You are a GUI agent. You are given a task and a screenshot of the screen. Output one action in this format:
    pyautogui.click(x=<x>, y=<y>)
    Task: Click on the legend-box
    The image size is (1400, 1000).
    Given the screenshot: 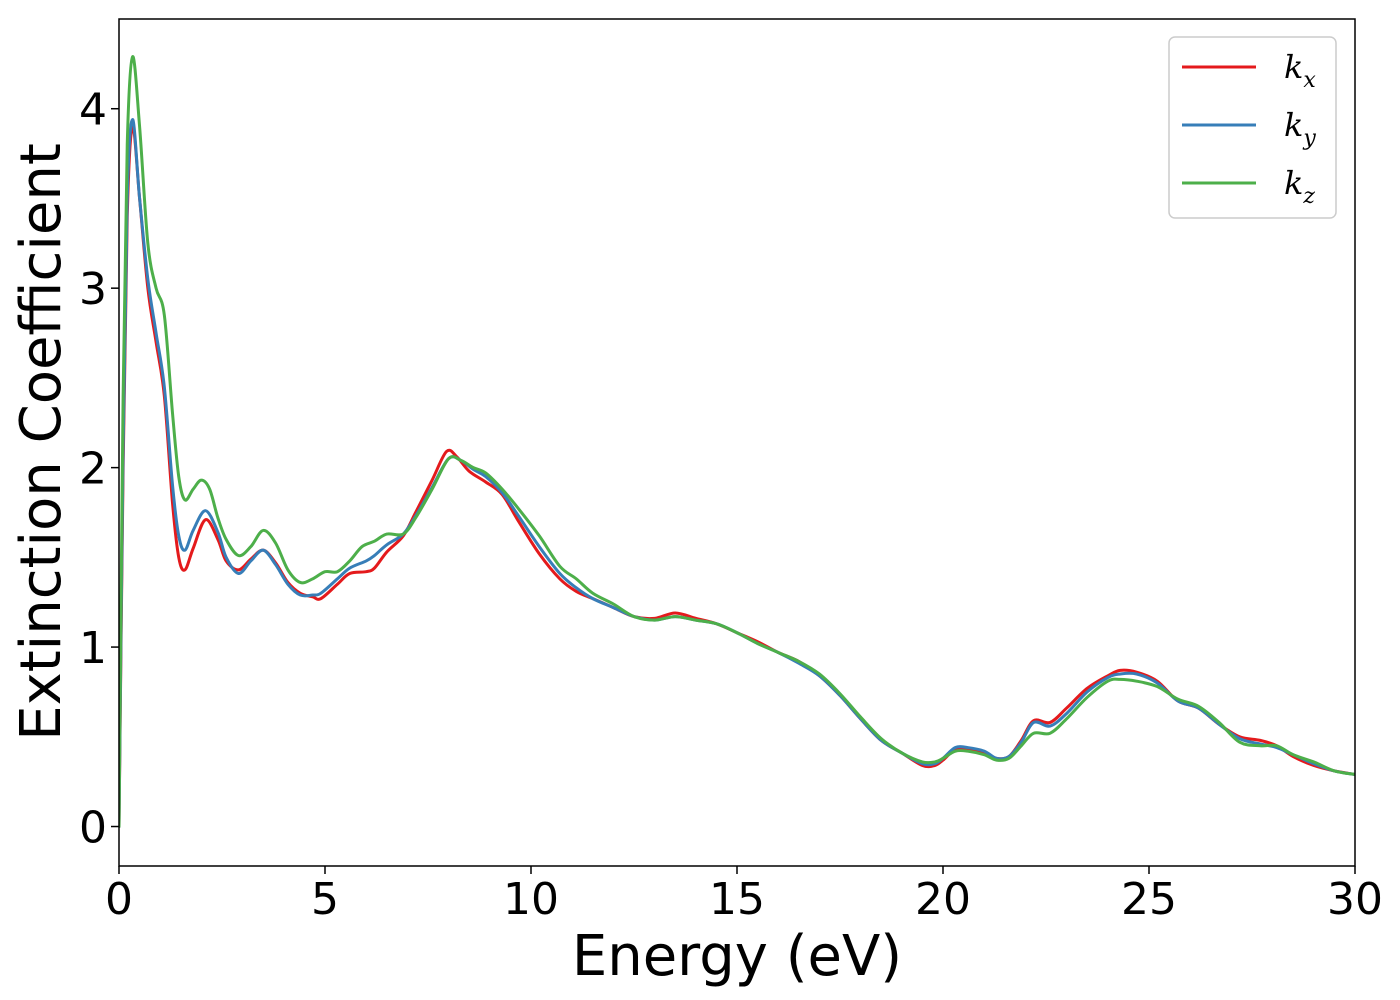 What is the action you would take?
    pyautogui.click(x=1252, y=127)
    